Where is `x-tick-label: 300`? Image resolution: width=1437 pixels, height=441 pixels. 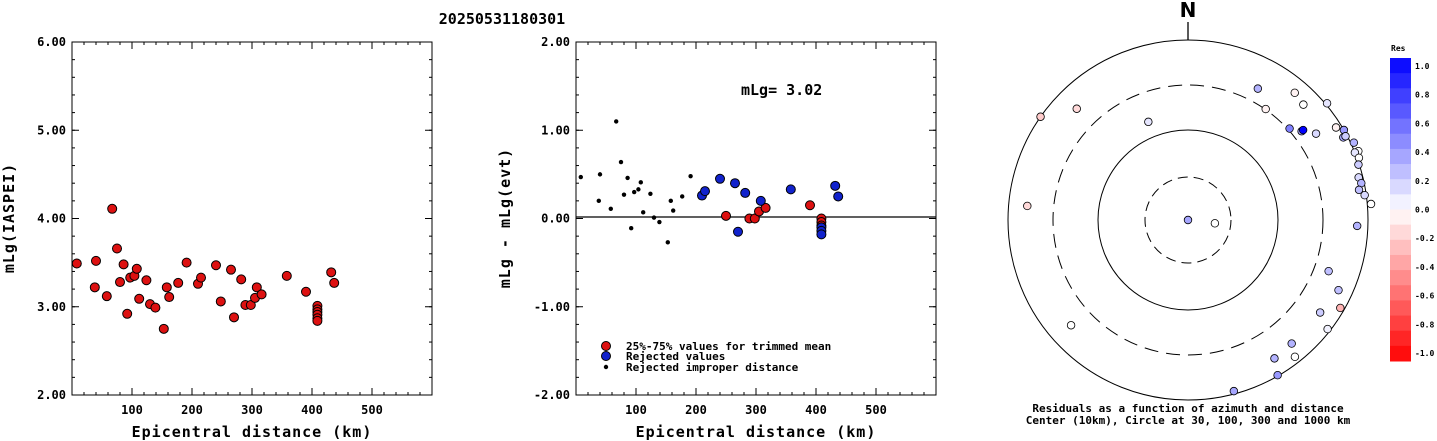
x-tick-label: 300 is located at coordinates (252, 410).